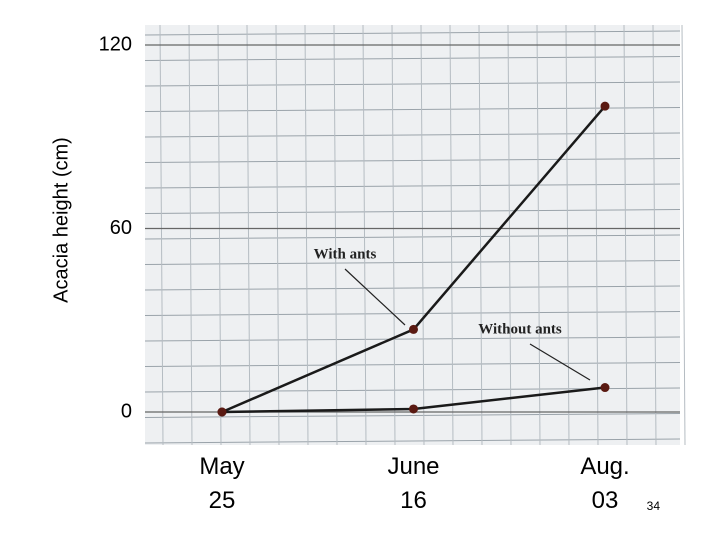  Describe the element at coordinates (654, 506) in the screenshot. I see `slide-number: 34` at that location.